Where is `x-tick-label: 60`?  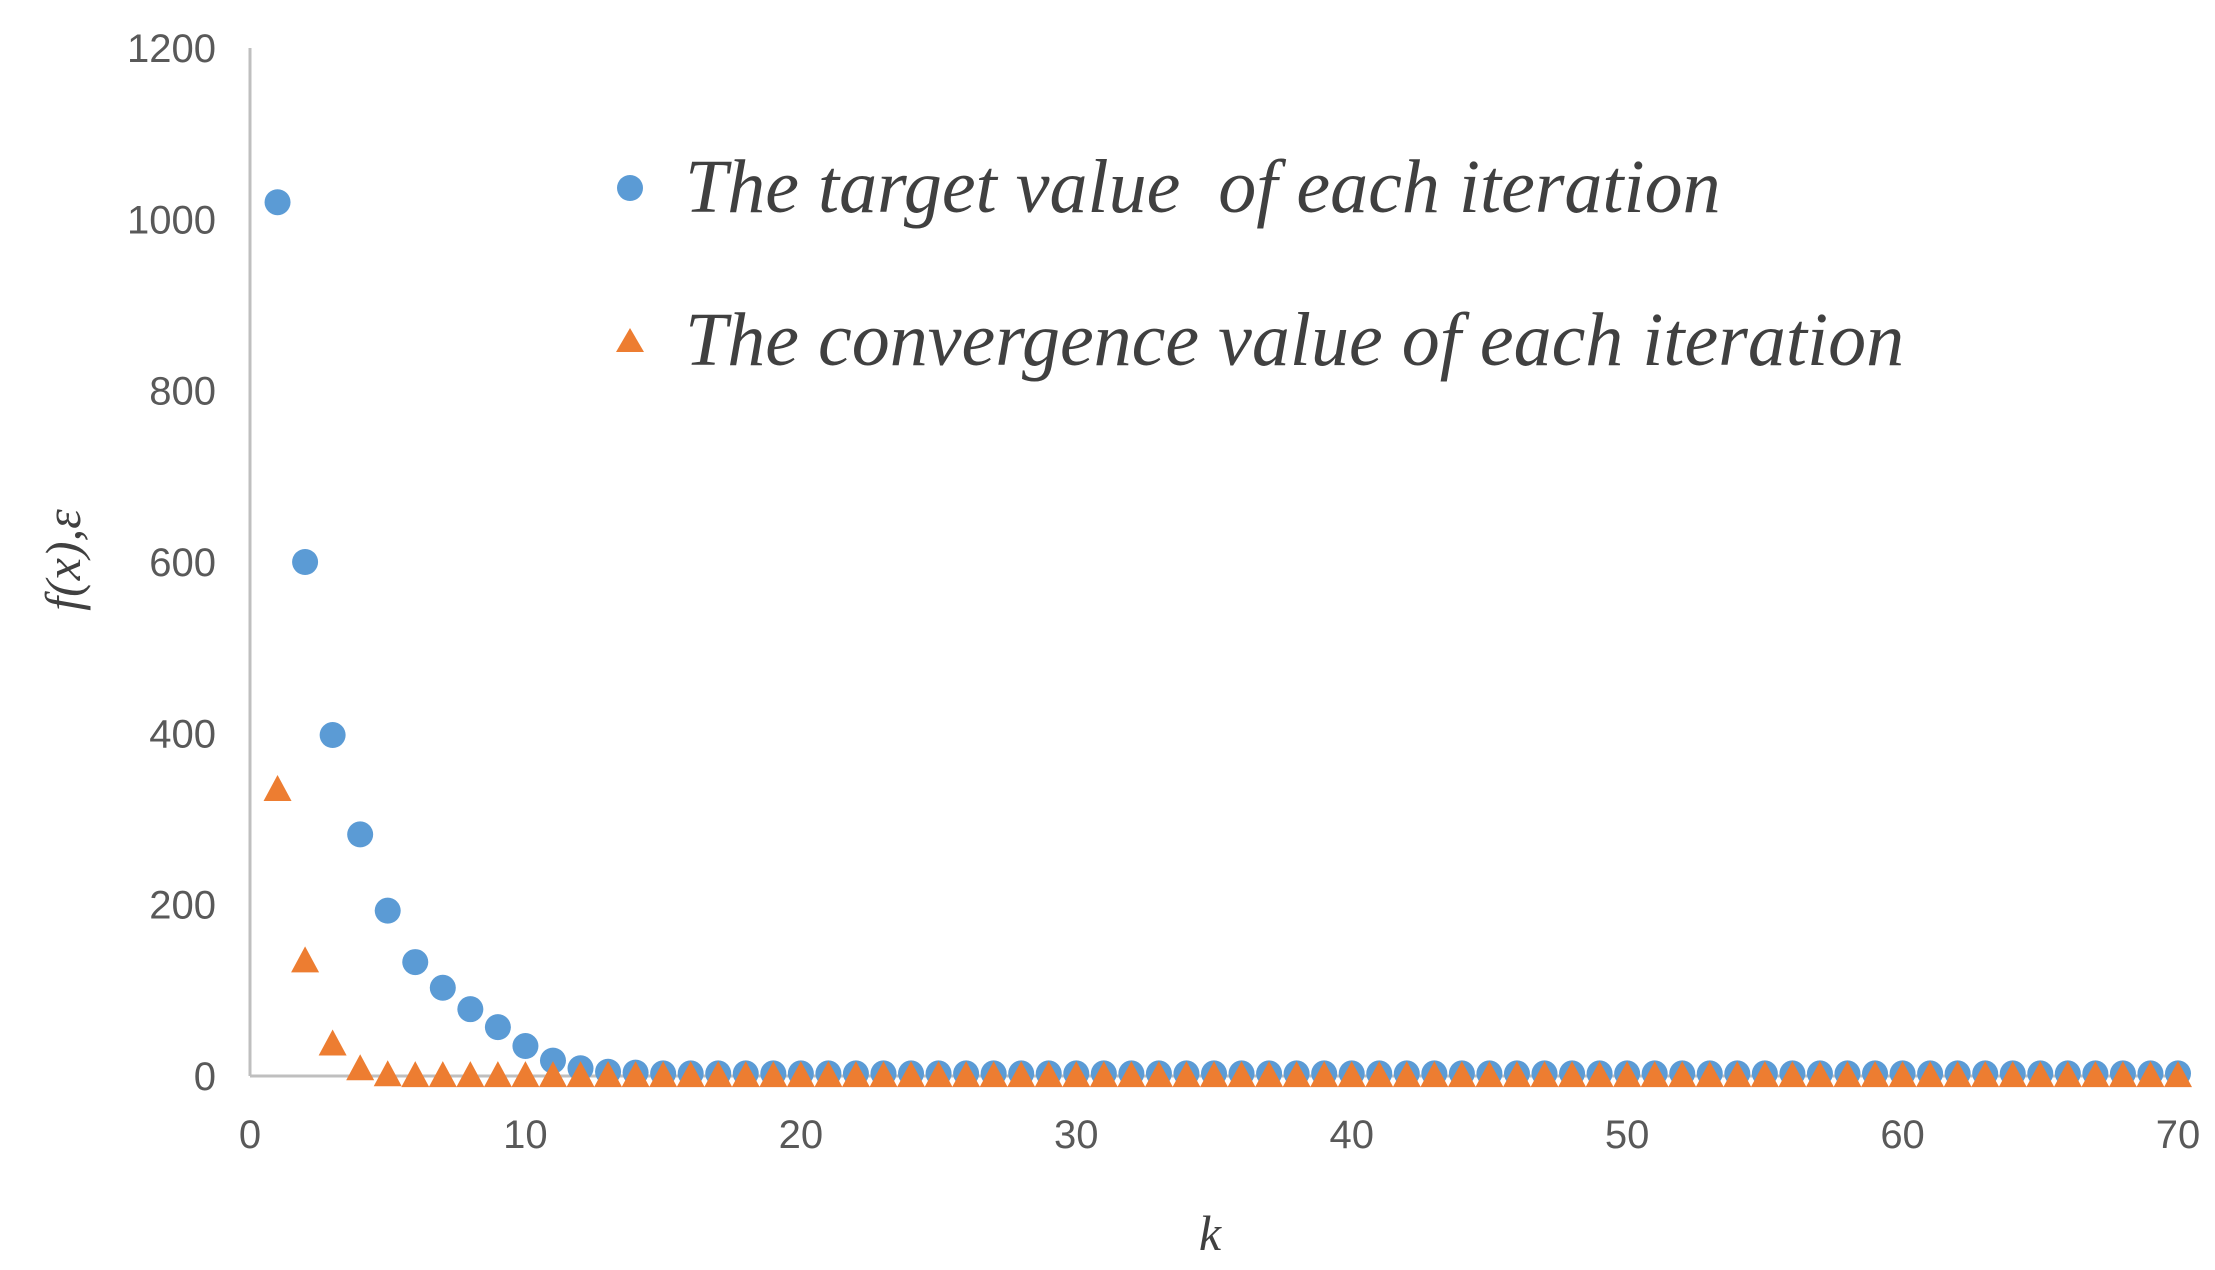
x-tick-label: 60 is located at coordinates (1902, 1135).